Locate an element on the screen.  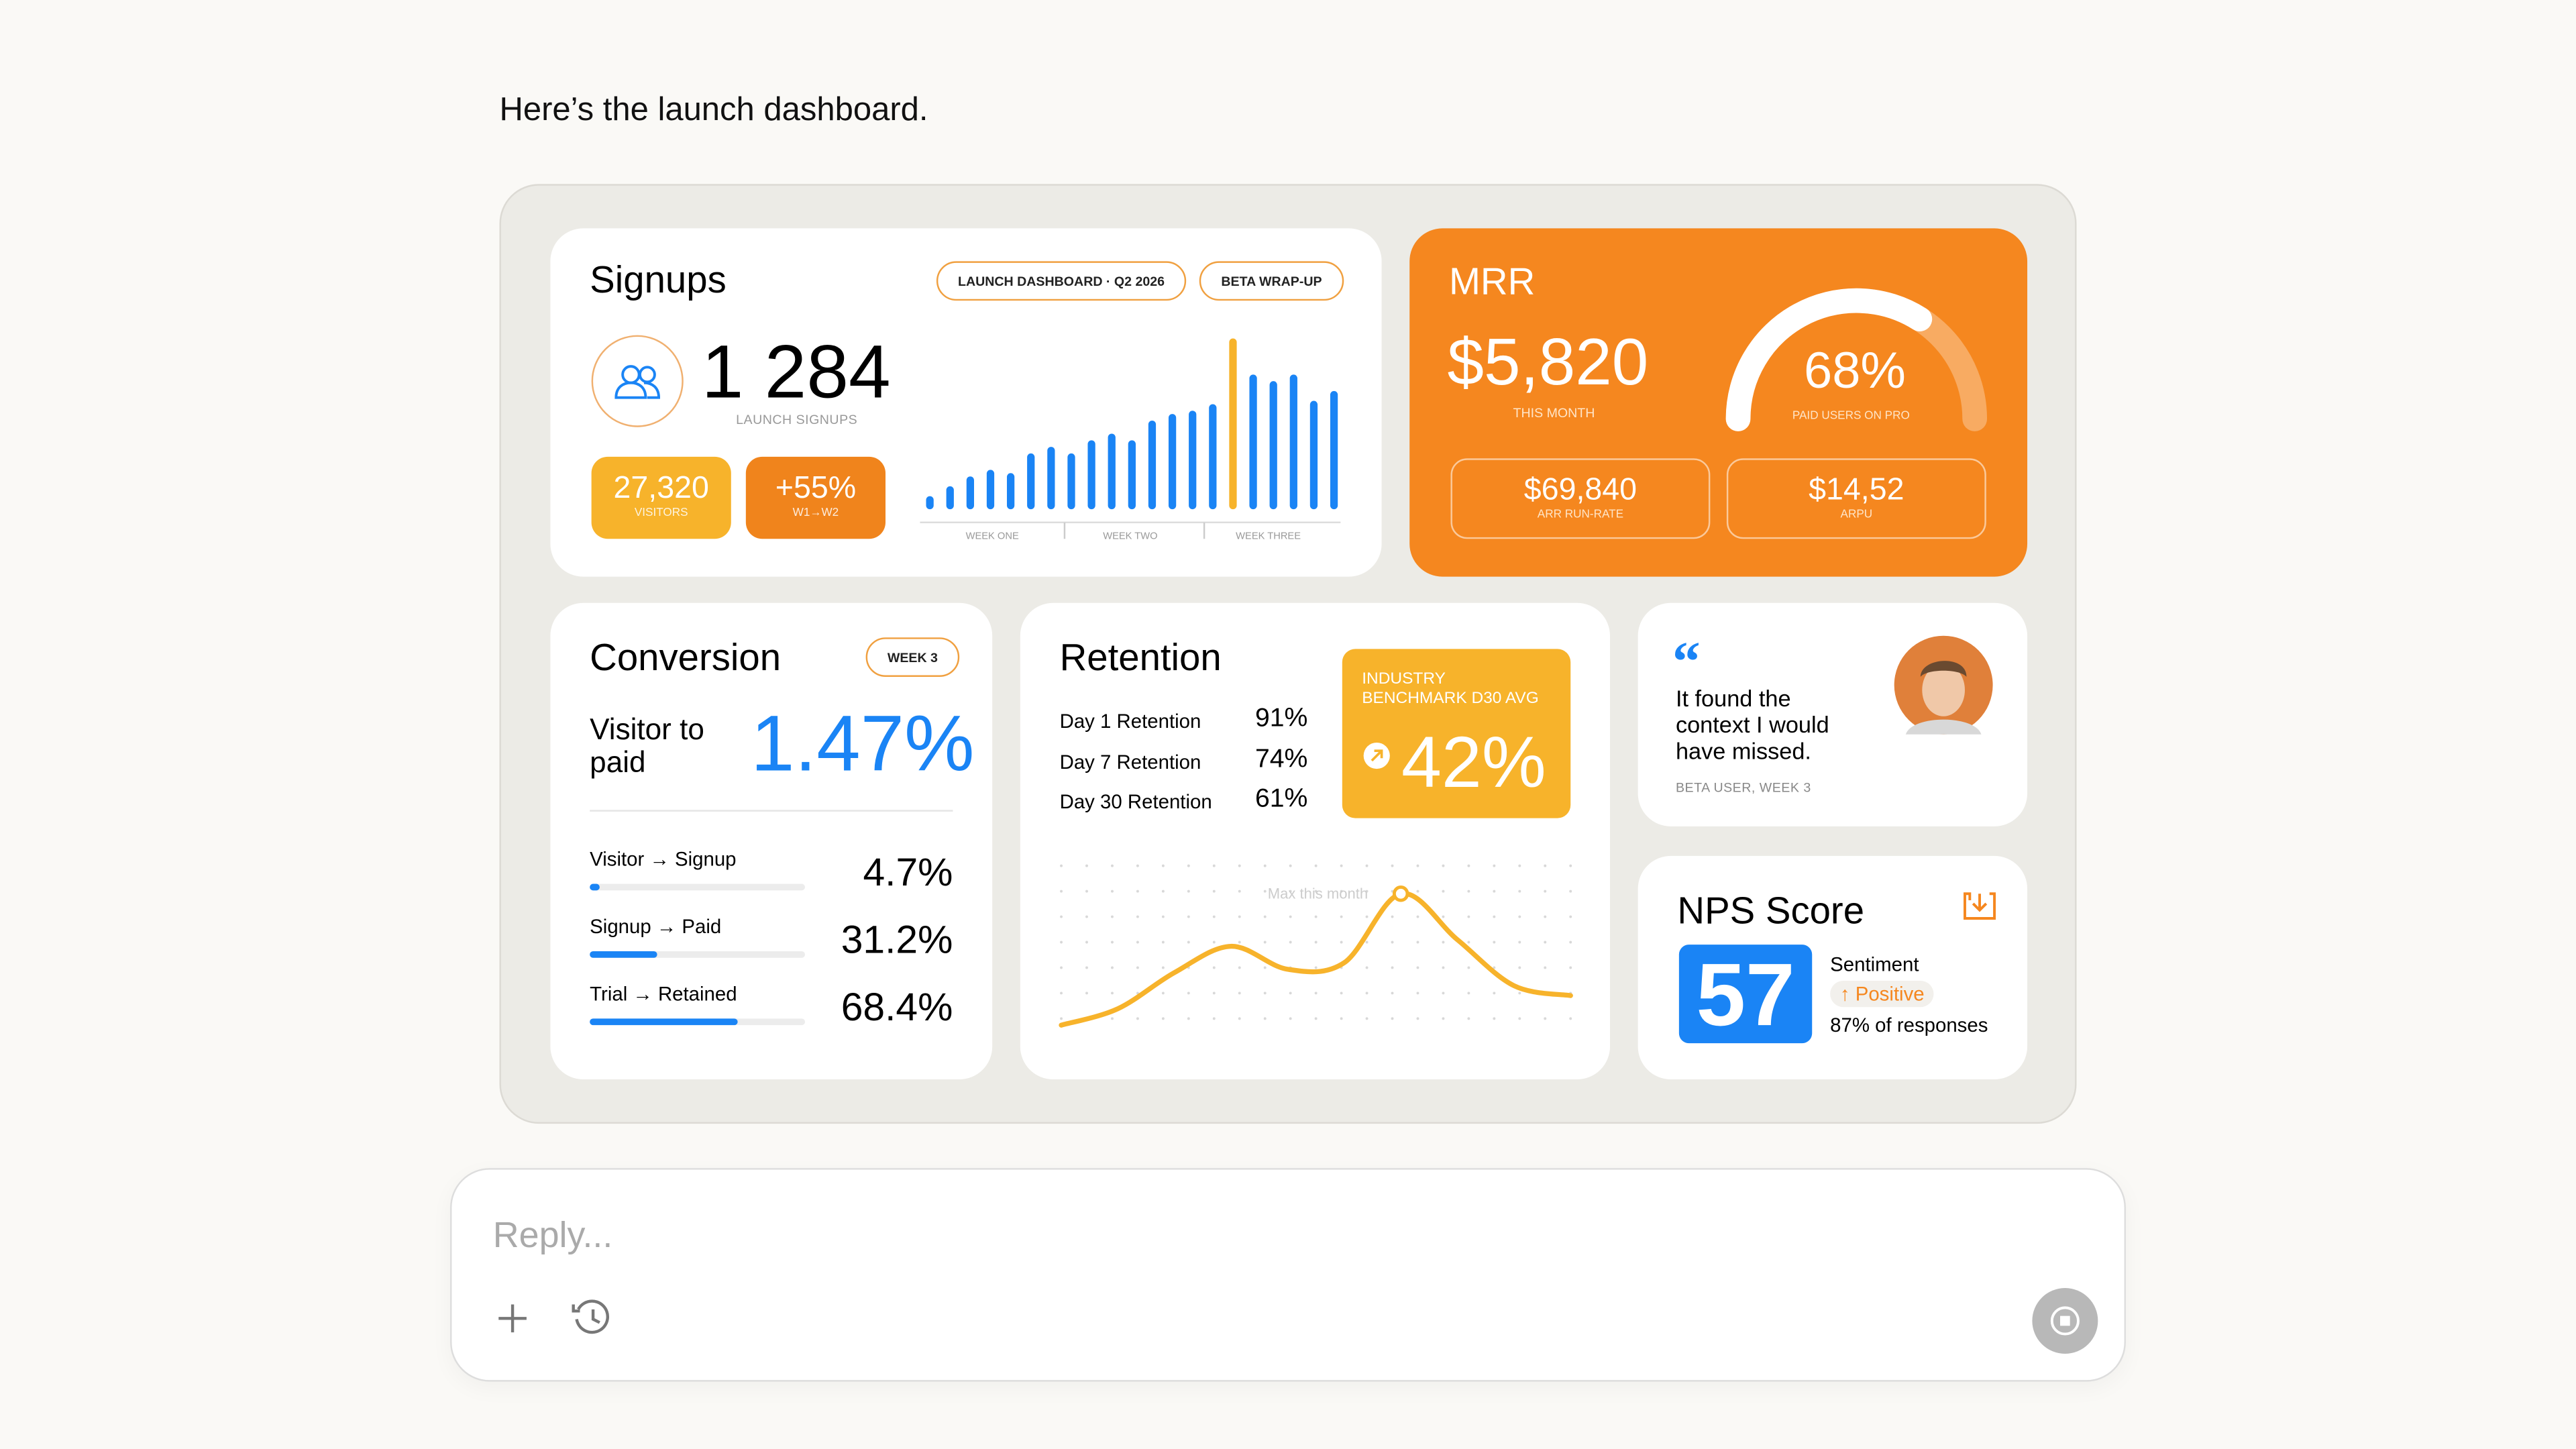
arr-value: $69,840 is located at coordinates (1580, 490).